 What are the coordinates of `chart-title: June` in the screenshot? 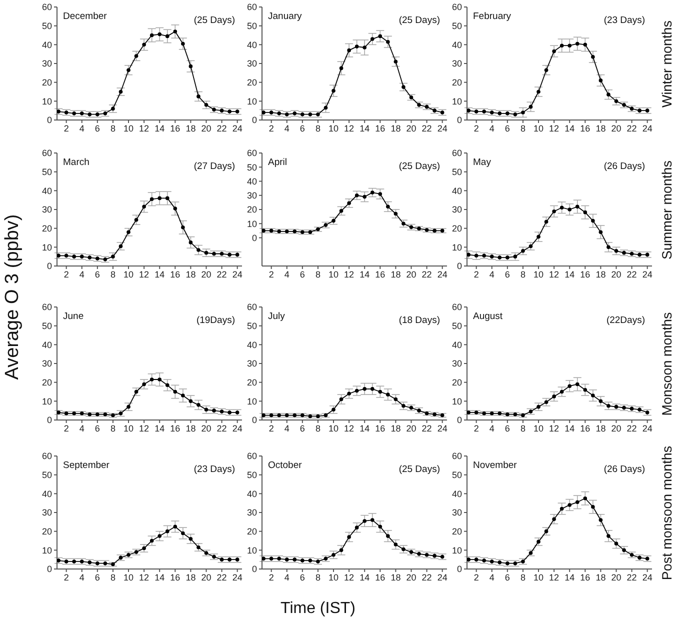 It's located at (73, 316).